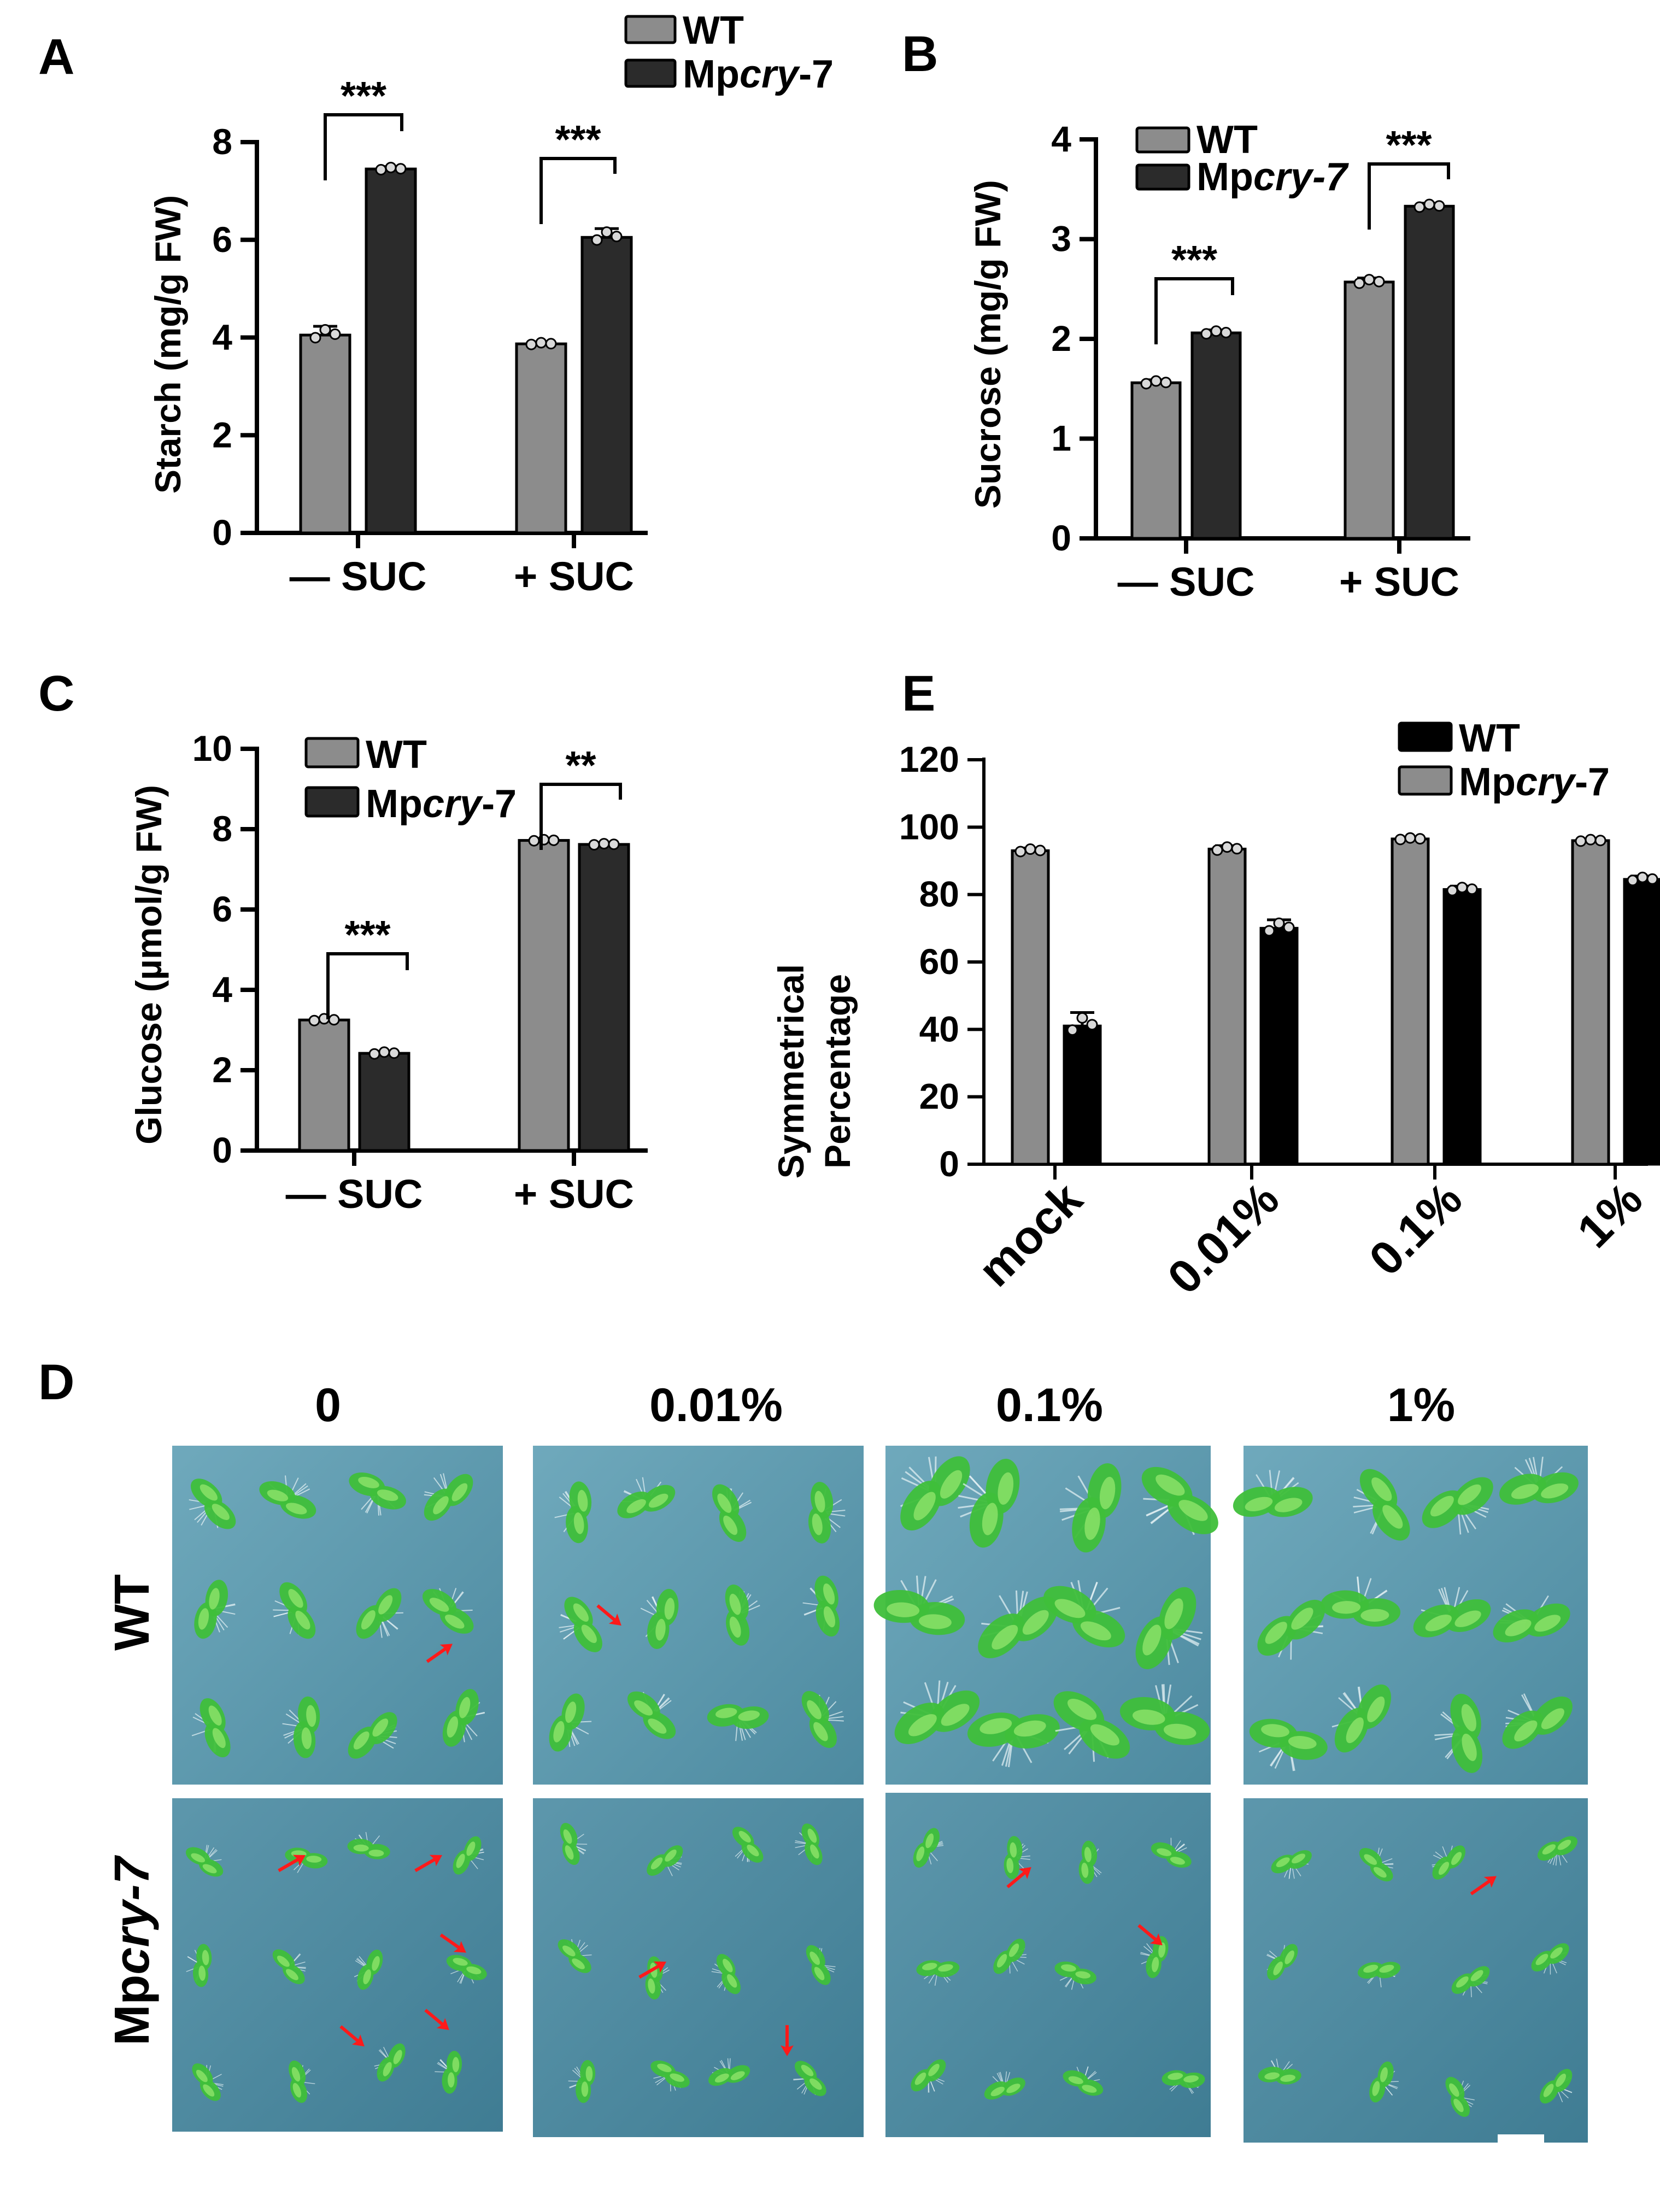  I want to click on bar-WT-mock, so click(1082, 1095).